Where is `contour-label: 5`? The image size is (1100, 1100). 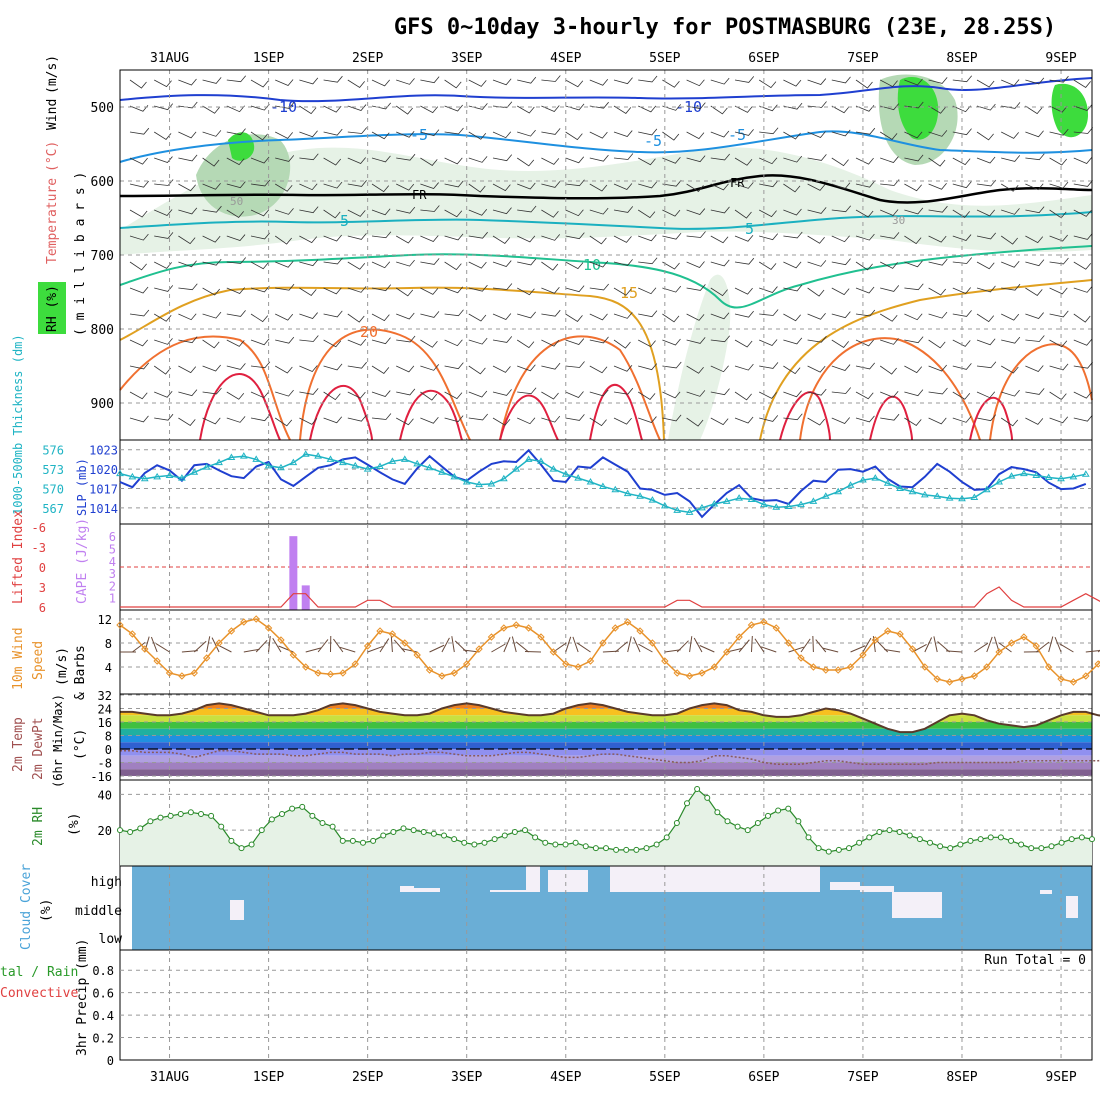
contour-label: 5 is located at coordinates (749, 229).